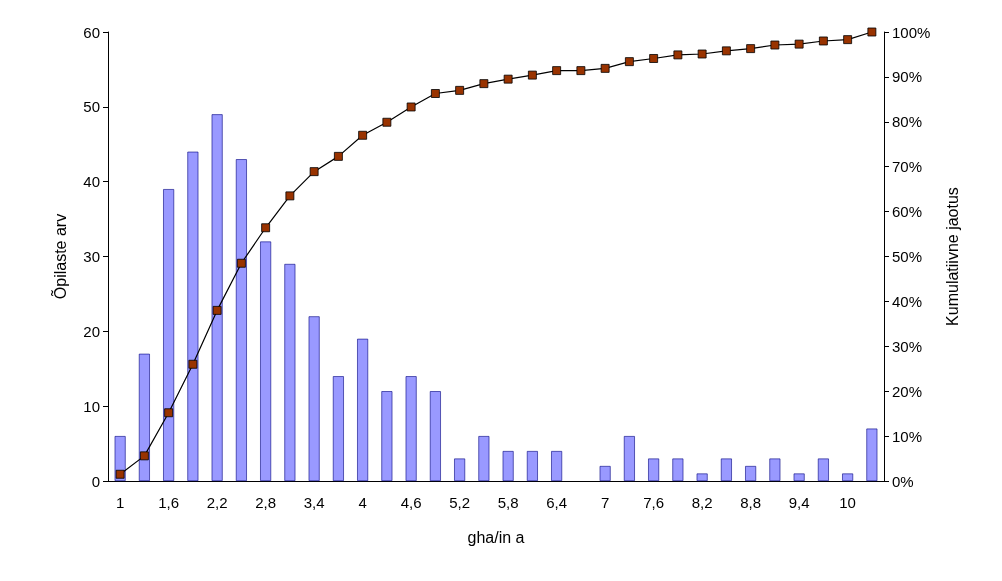 The image size is (1002, 581). Describe the element at coordinates (362, 502) in the screenshot. I see `x-tick-label: 4` at that location.